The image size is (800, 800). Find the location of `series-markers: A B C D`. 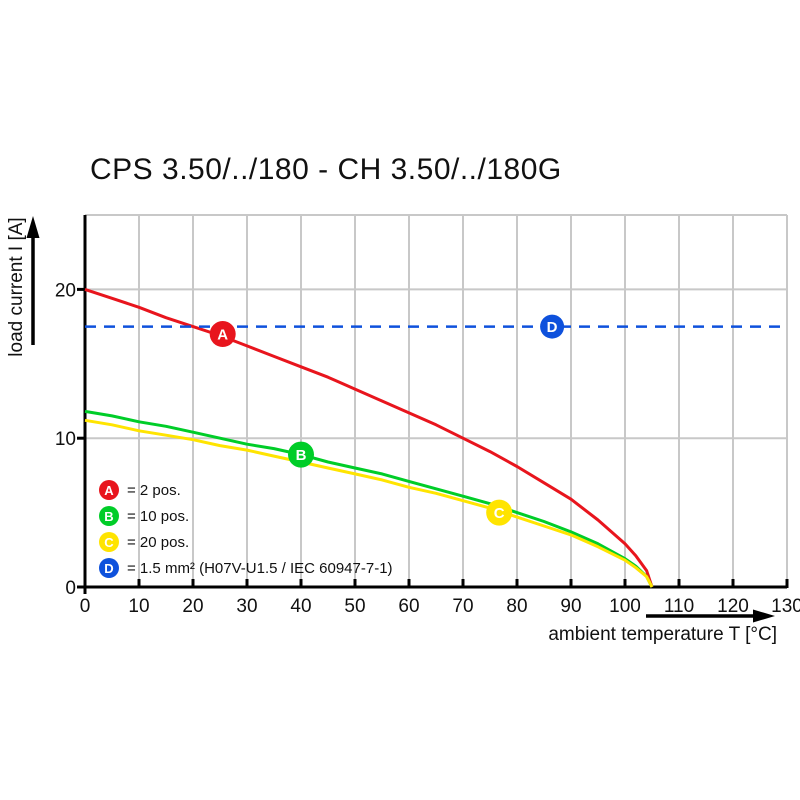

series-markers: A B C D is located at coordinates (387, 420).